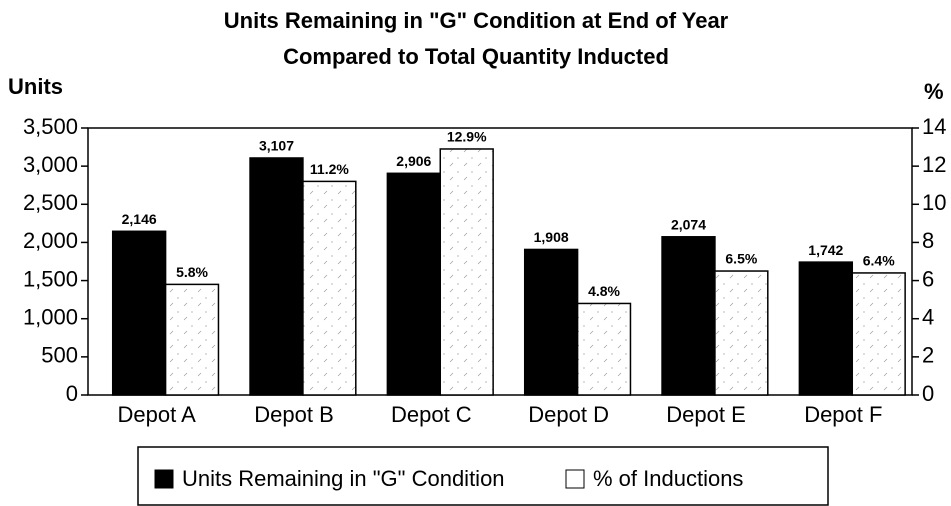  What do you see at coordinates (413, 161) in the screenshot?
I see `data-label: 2,906` at bounding box center [413, 161].